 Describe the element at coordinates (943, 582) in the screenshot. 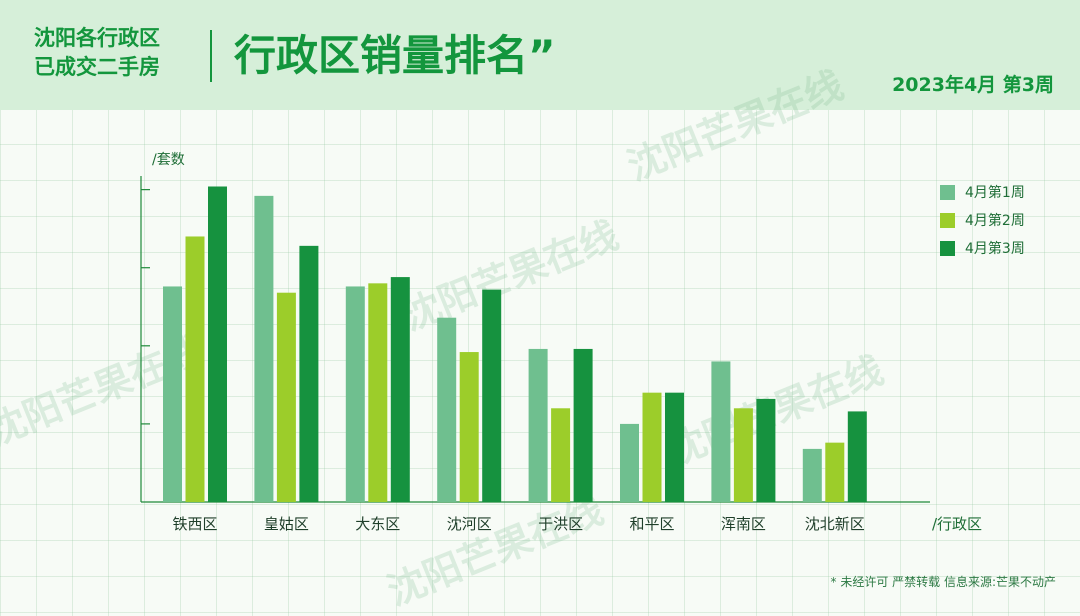

I see `footer-note: * 未经许可 严禁转载 信息来源:芒果不动产` at that location.